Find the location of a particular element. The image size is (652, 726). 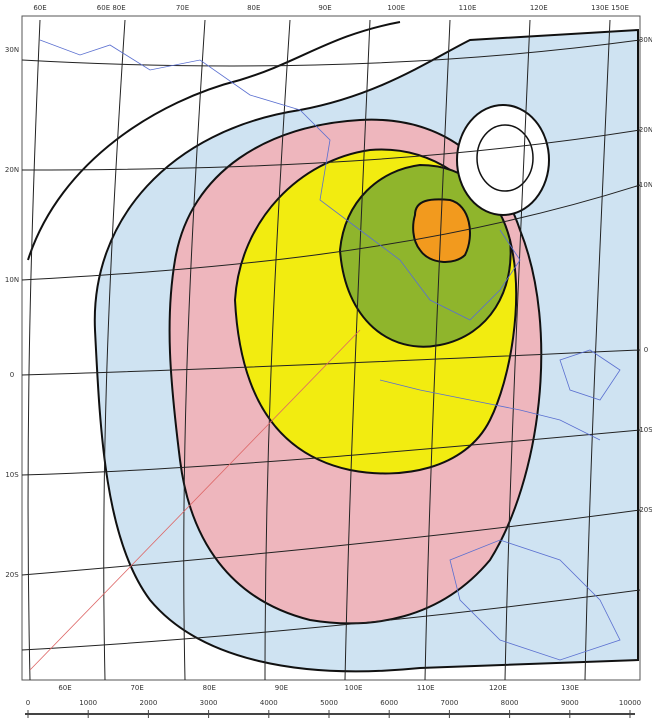

bottom-label: 70E is located at coordinates (136, 688).